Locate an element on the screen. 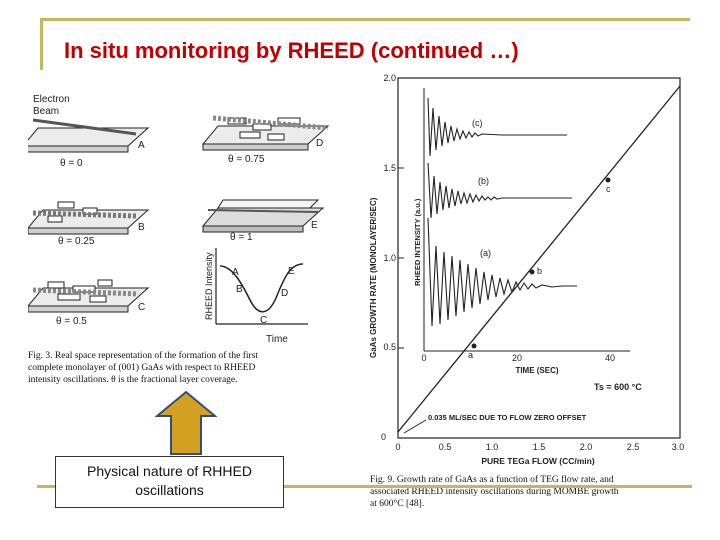 The height and width of the screenshot is (540, 720). x-tick-0: 0 is located at coordinates (397, 447).